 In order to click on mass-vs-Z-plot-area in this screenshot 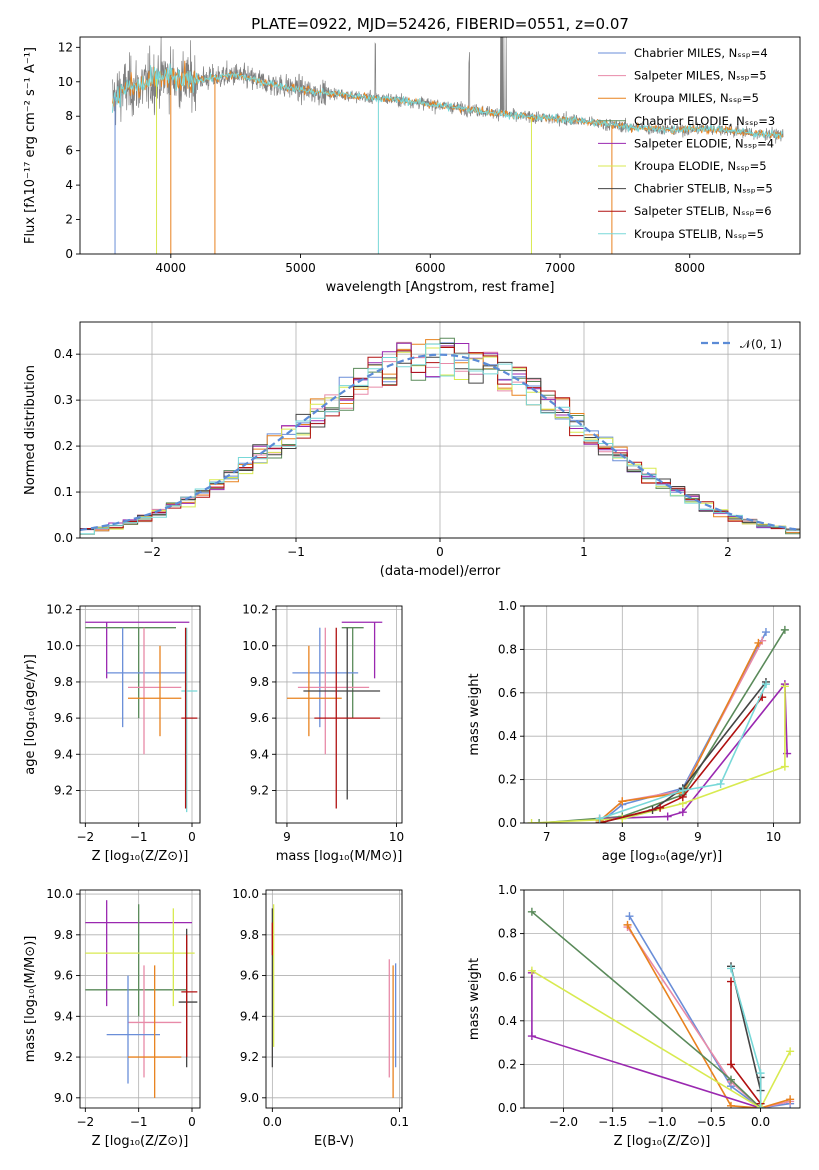, I will do `click(141, 999)`.